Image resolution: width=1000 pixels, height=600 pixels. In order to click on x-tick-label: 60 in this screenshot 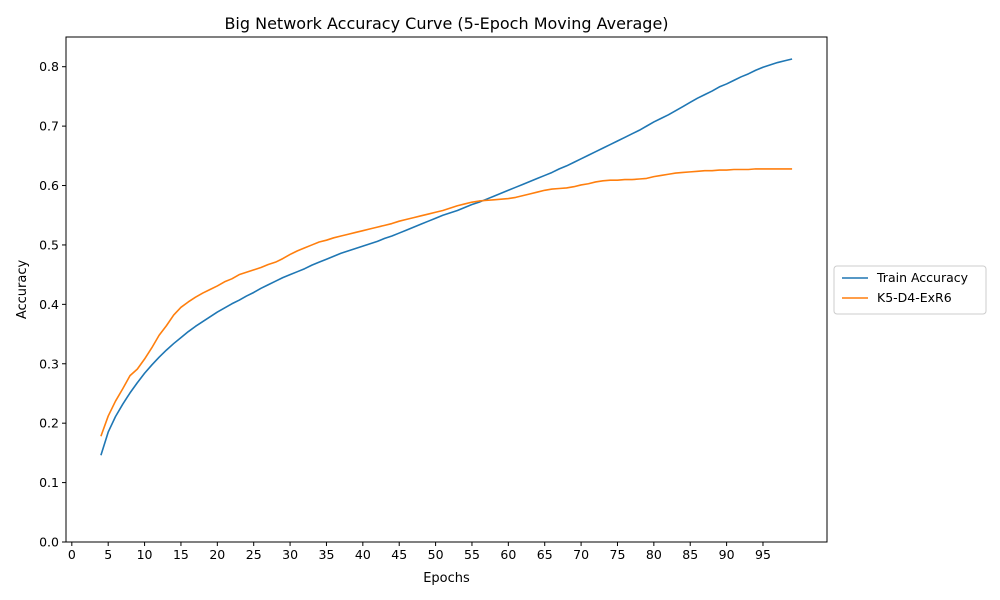, I will do `click(508, 554)`.